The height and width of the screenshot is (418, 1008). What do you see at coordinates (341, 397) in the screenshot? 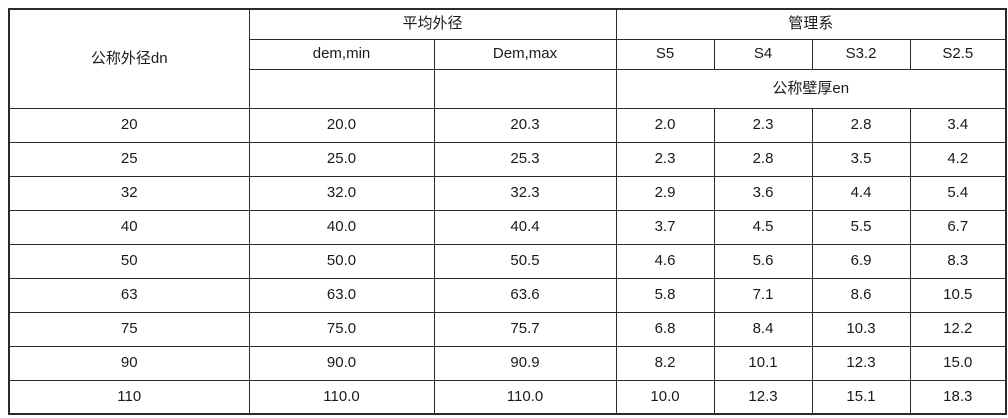
I see `cell-dem-min: 110.0` at bounding box center [341, 397].